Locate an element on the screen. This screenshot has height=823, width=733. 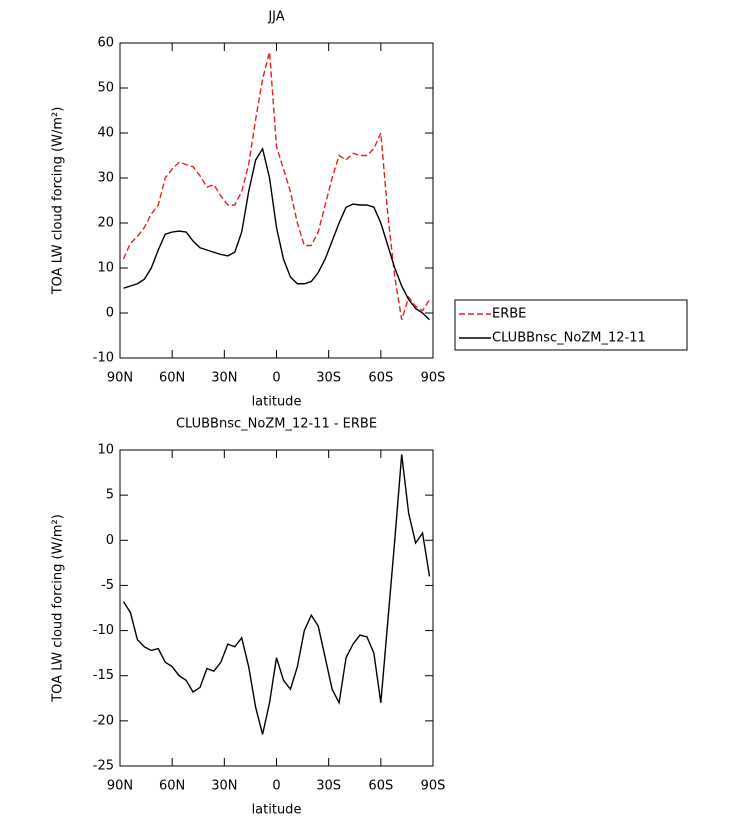
y-tick-label: 40 is located at coordinates (105, 133).